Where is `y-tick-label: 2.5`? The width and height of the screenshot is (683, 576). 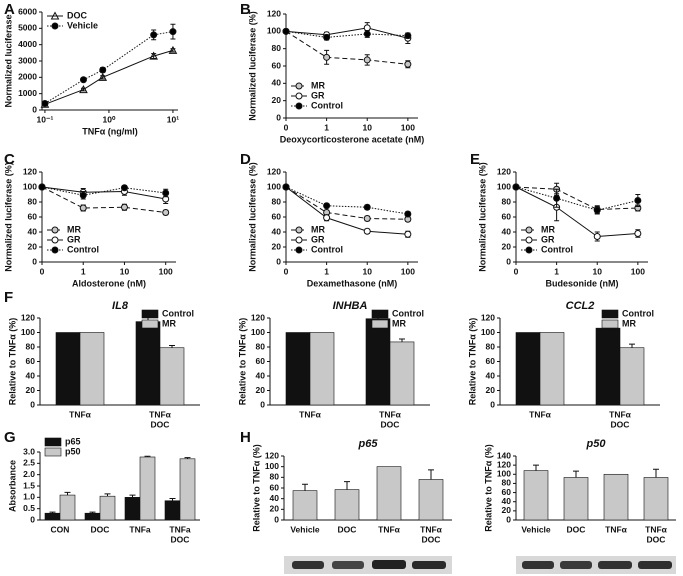 y-tick-label: 2.5 is located at coordinates (29, 463).